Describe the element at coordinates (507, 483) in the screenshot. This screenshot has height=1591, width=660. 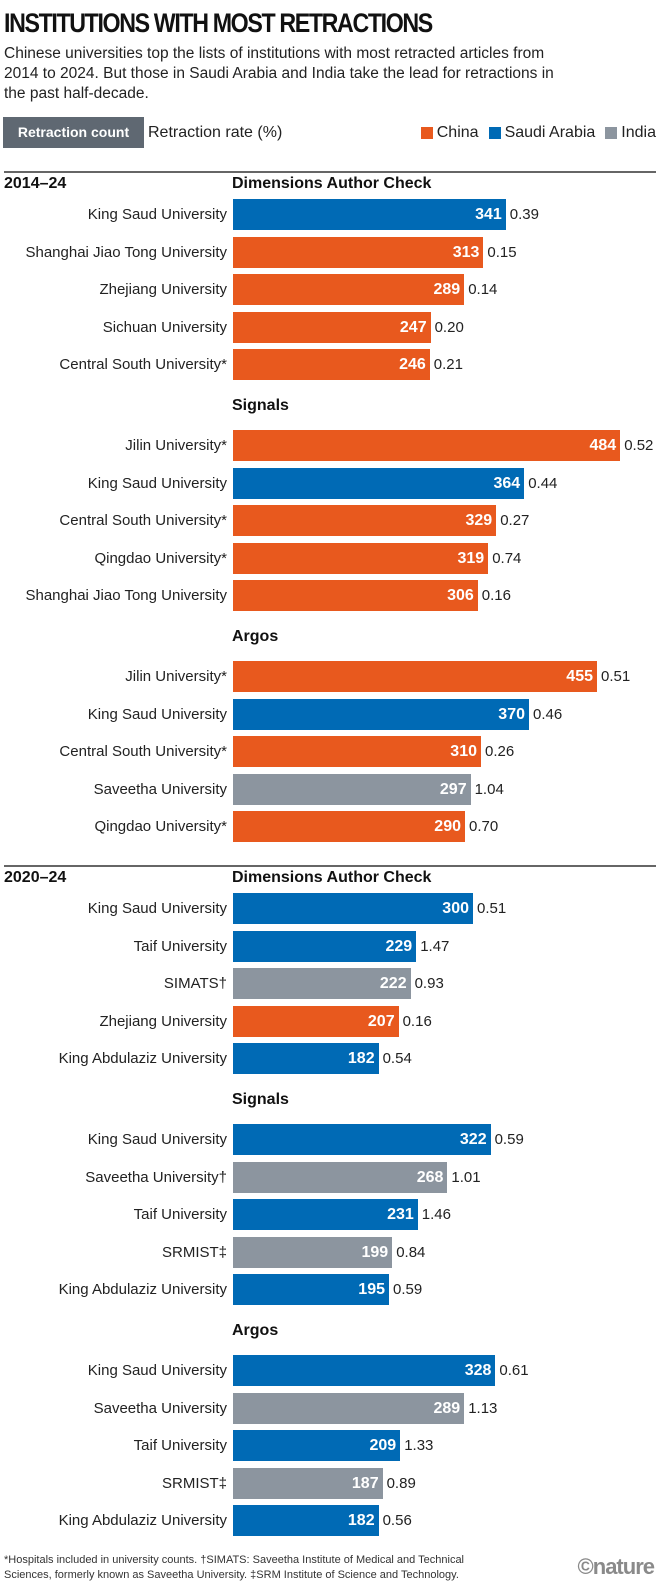
I see `bar-count-label: 364` at that location.